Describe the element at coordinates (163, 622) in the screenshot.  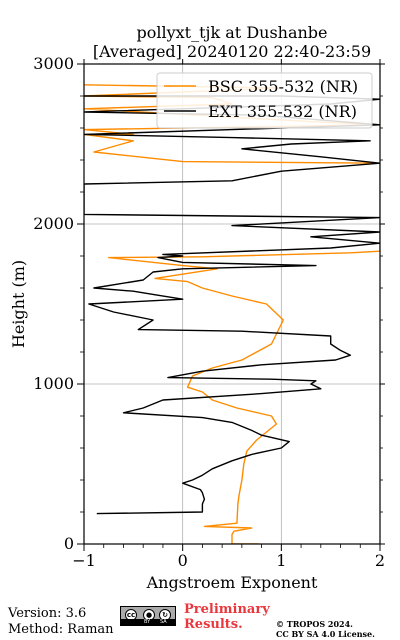
I see `badge-tag-sa: SA` at that location.